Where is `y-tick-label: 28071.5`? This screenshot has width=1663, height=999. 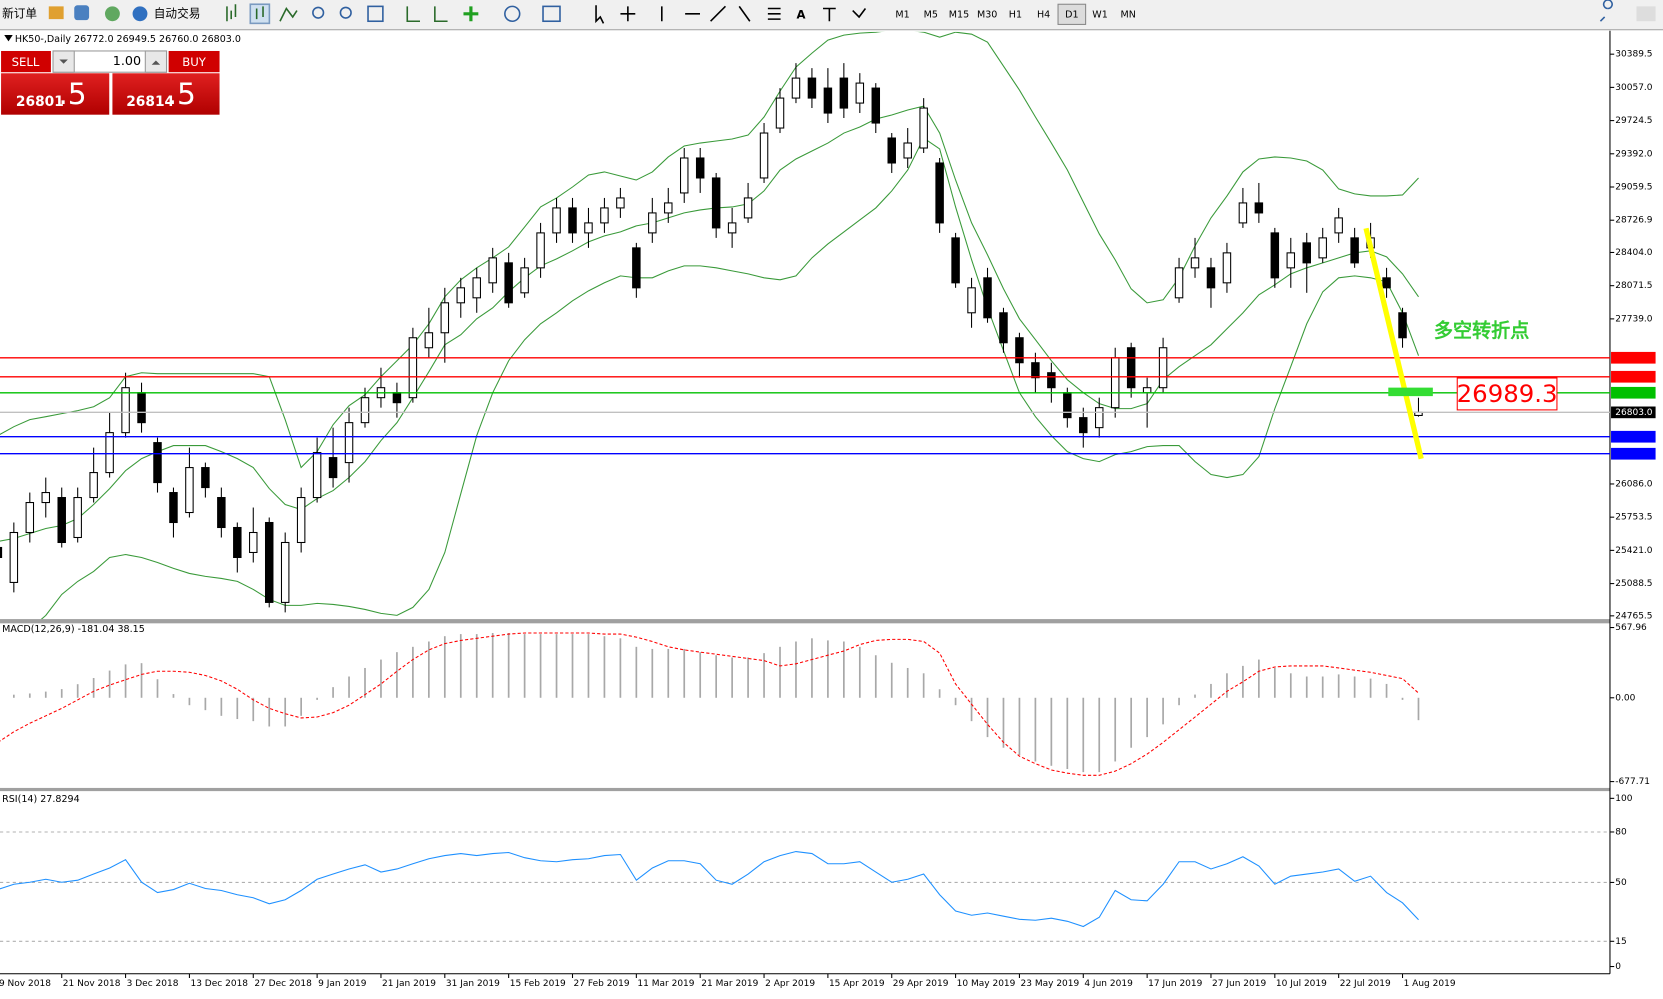
y-tick-label: 28071.5 is located at coordinates (1633, 286).